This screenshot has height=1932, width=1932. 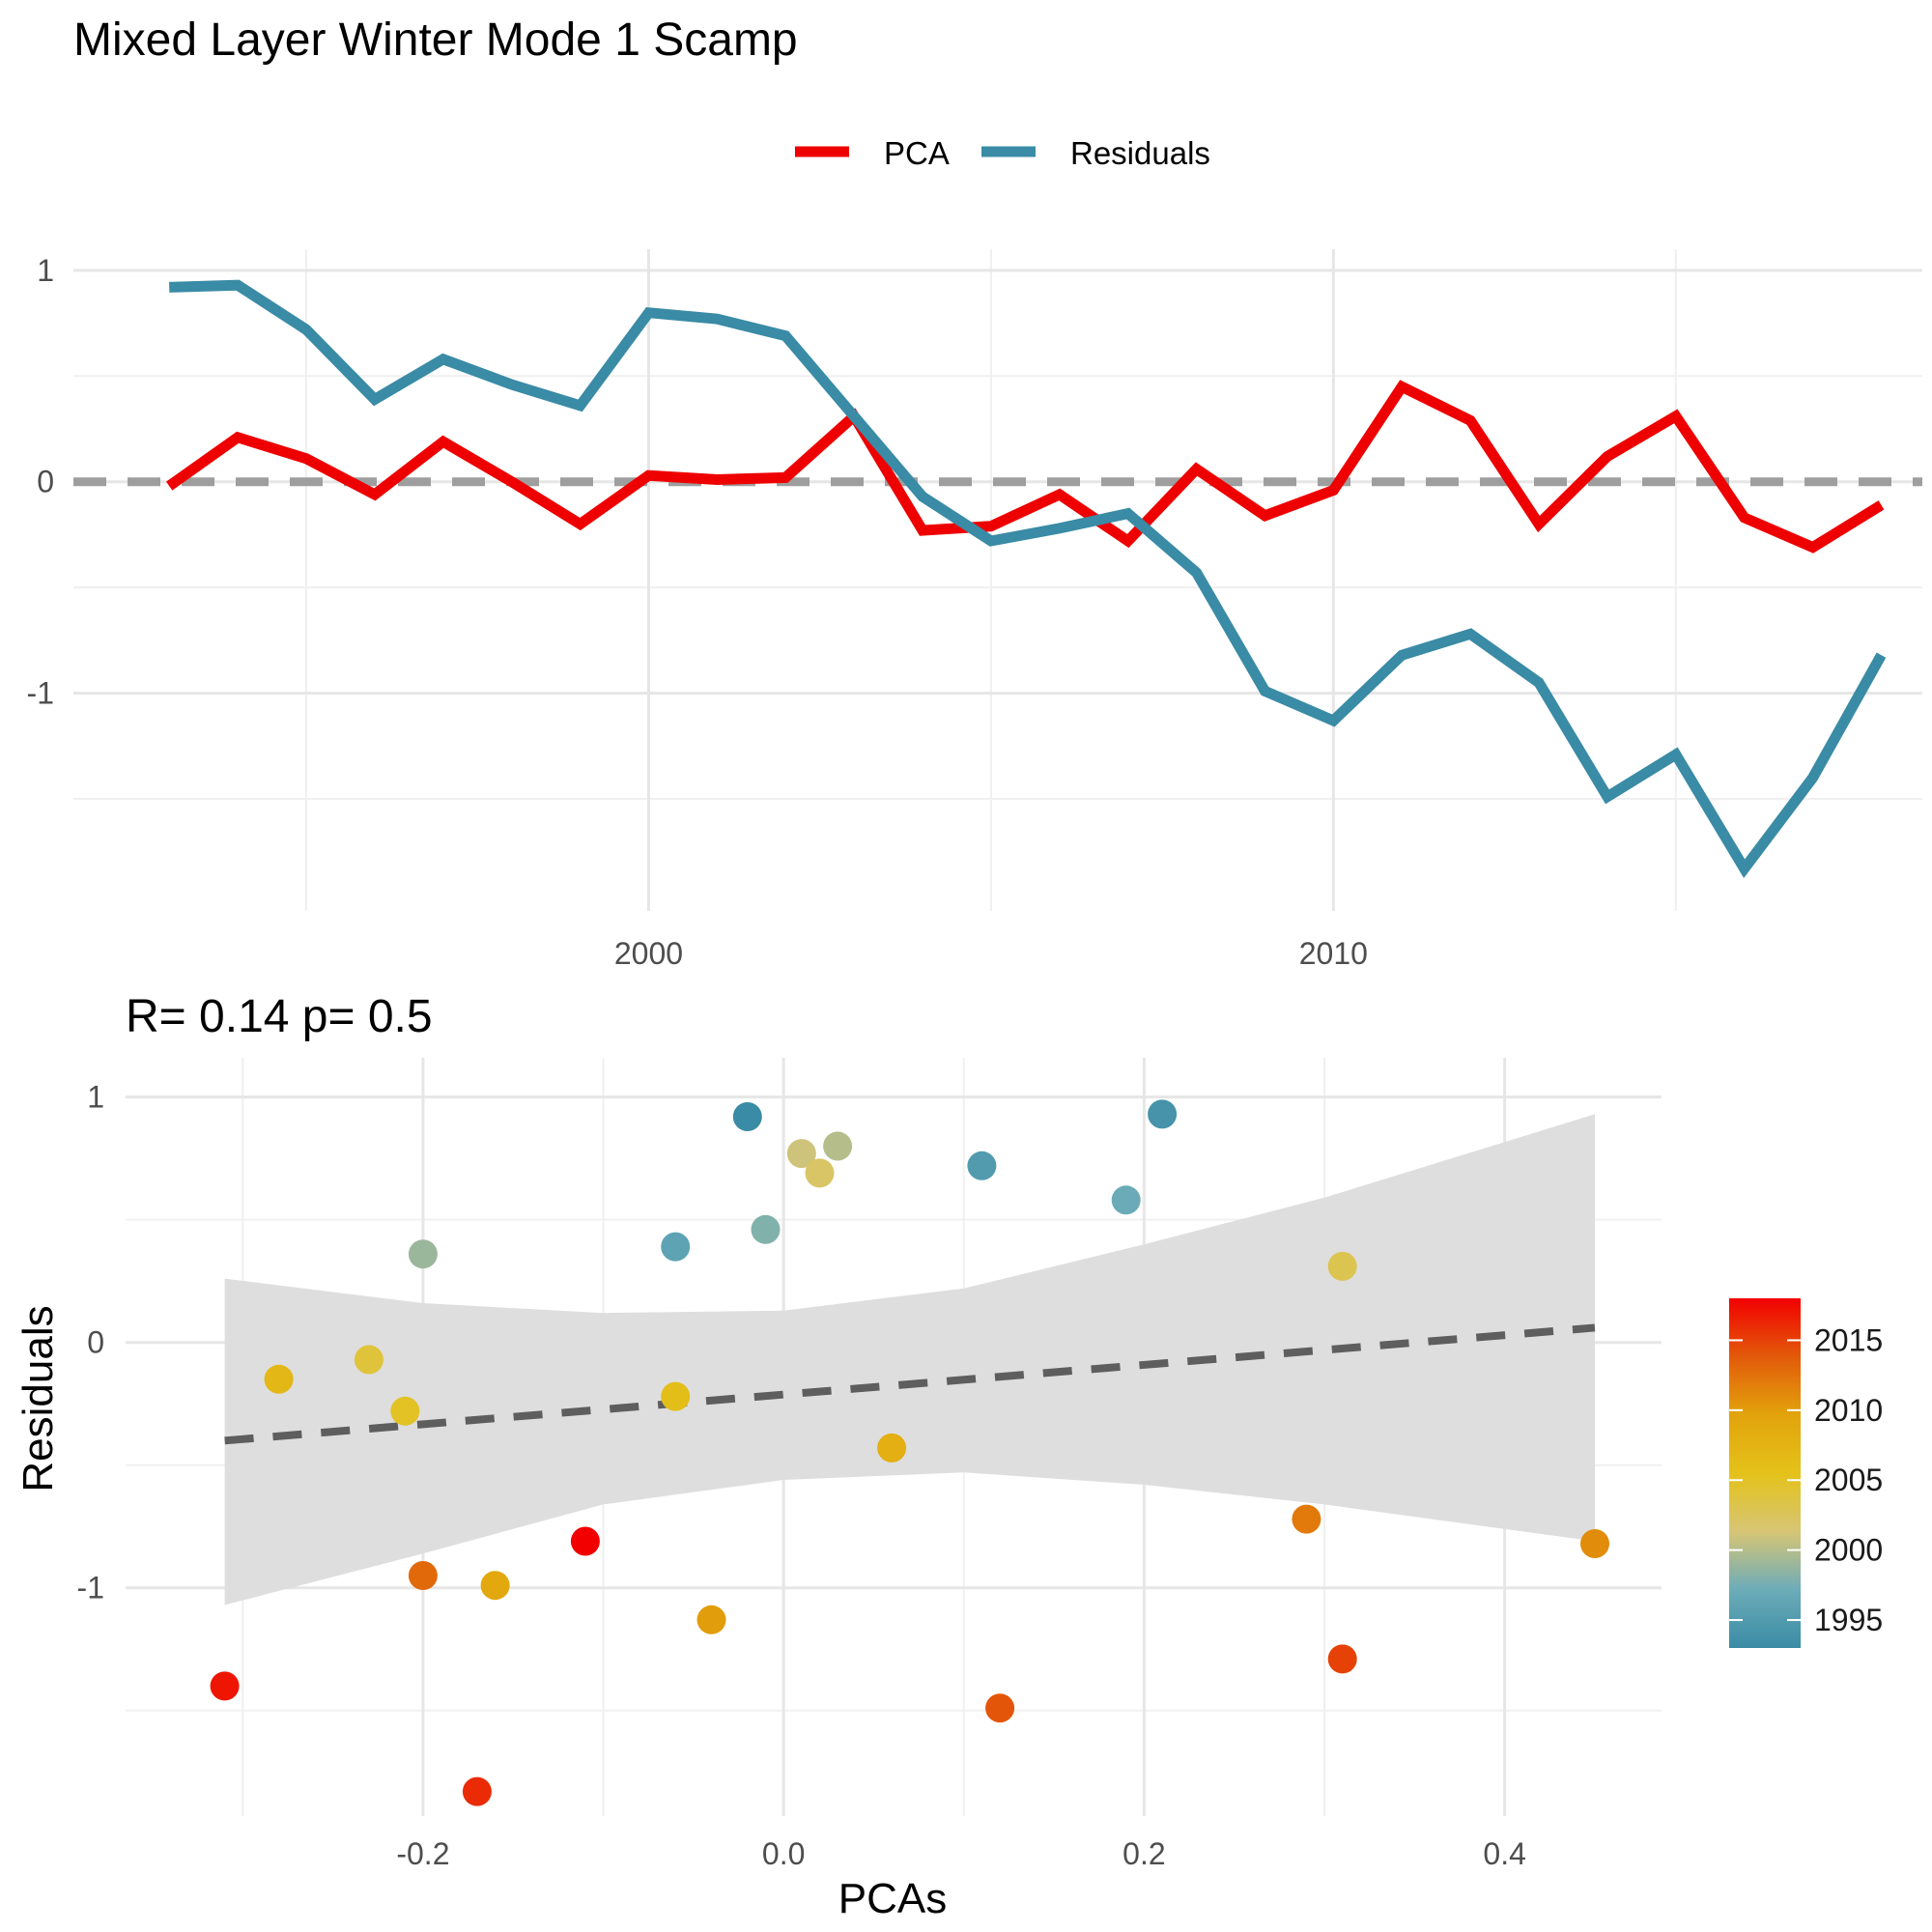 What do you see at coordinates (1848, 1620) in the screenshot?
I see `colorbar-tick-label: 1995` at bounding box center [1848, 1620].